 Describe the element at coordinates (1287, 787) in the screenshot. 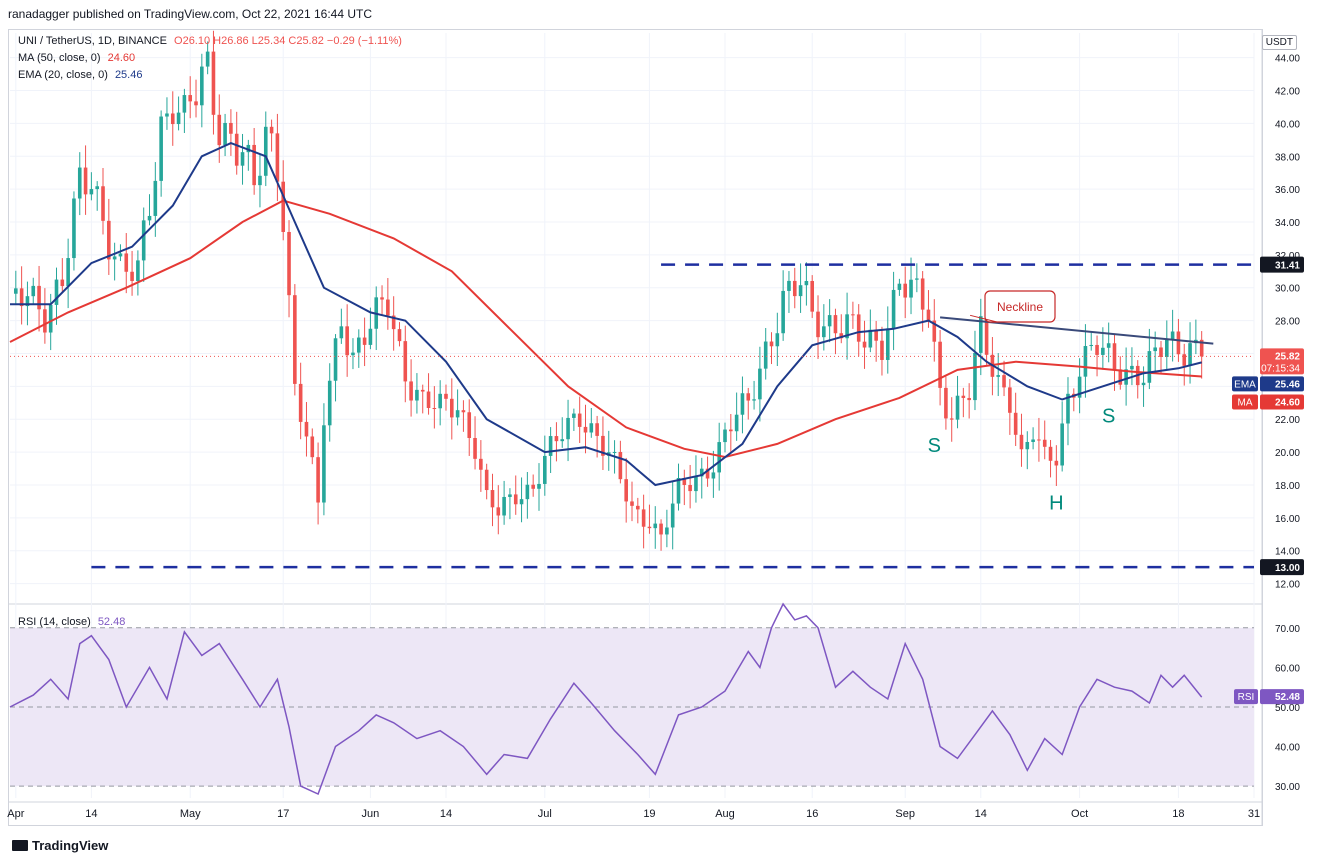

I see `rsi-tick-label: 30.00` at that location.